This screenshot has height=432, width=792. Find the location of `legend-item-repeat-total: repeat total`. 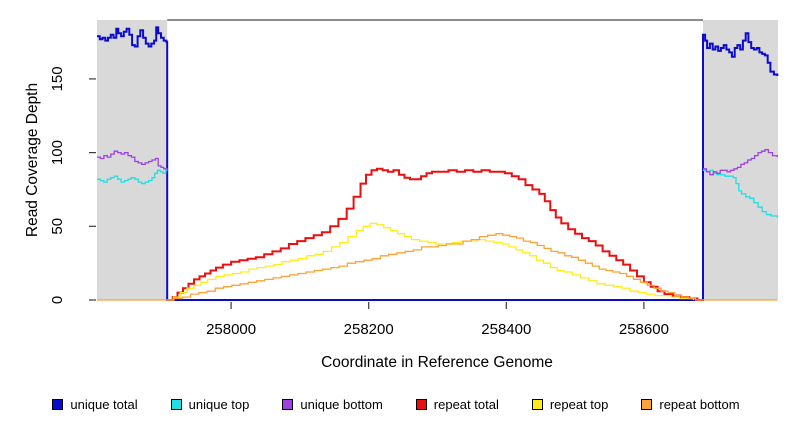

legend-item-repeat-total: repeat total is located at coordinates (457, 404).